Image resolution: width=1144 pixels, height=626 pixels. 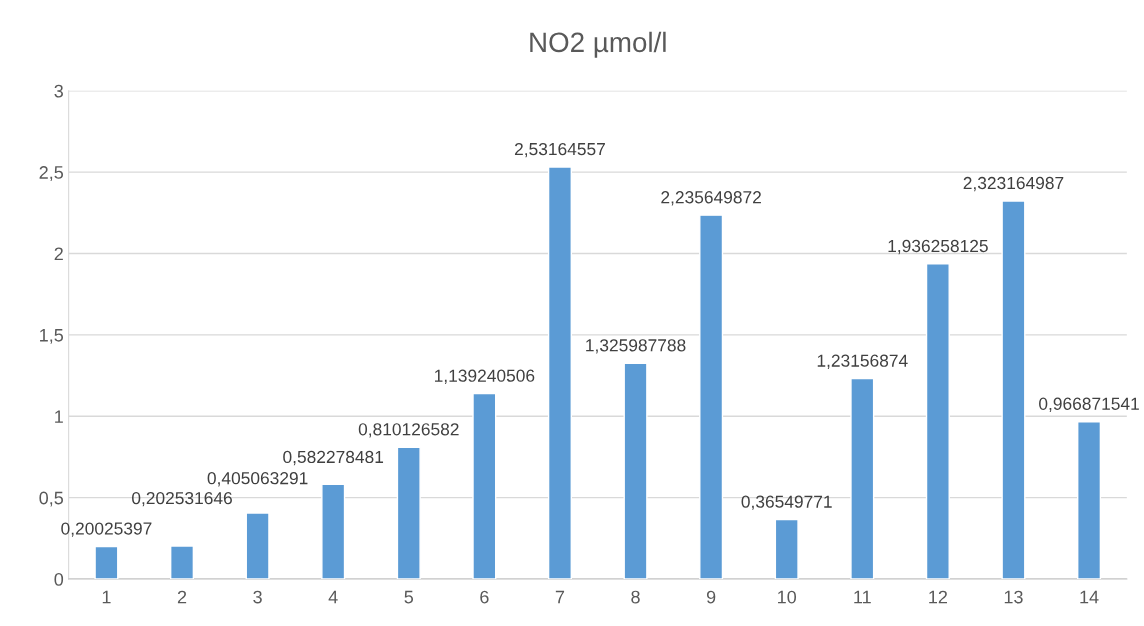 What do you see at coordinates (51, 173) in the screenshot?
I see `y-tick-label: 2,5` at bounding box center [51, 173].